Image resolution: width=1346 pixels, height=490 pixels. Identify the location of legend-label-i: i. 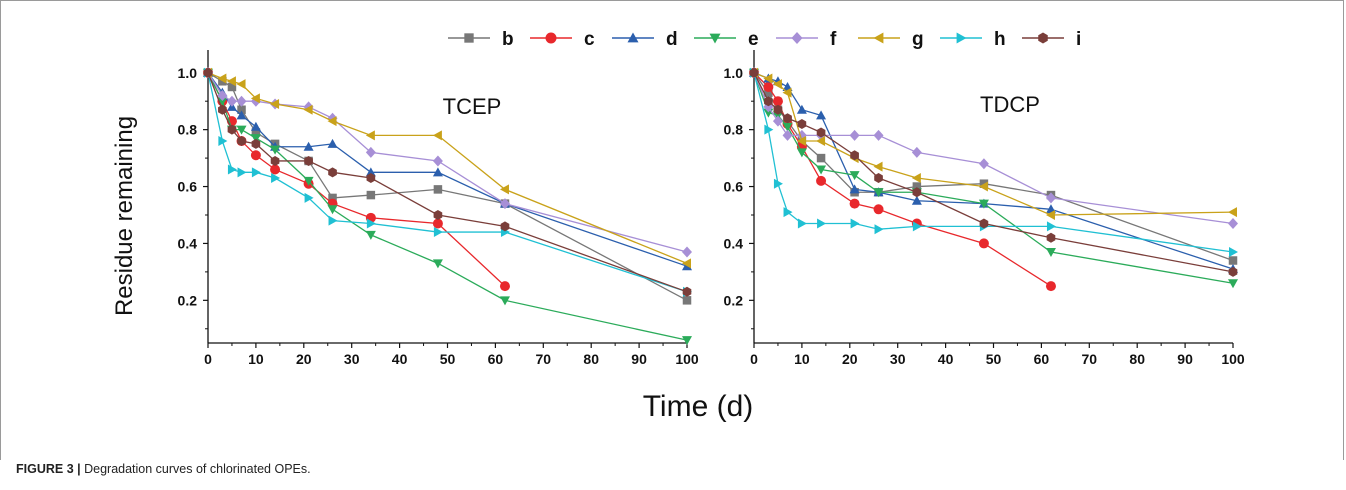
(1078, 39).